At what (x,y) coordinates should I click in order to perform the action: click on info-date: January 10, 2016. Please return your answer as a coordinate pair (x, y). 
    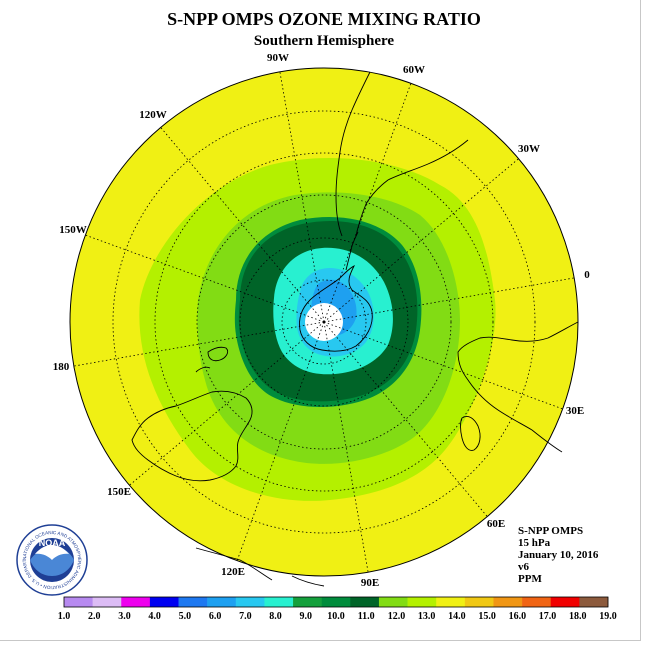
    Looking at the image, I should click on (558, 555).